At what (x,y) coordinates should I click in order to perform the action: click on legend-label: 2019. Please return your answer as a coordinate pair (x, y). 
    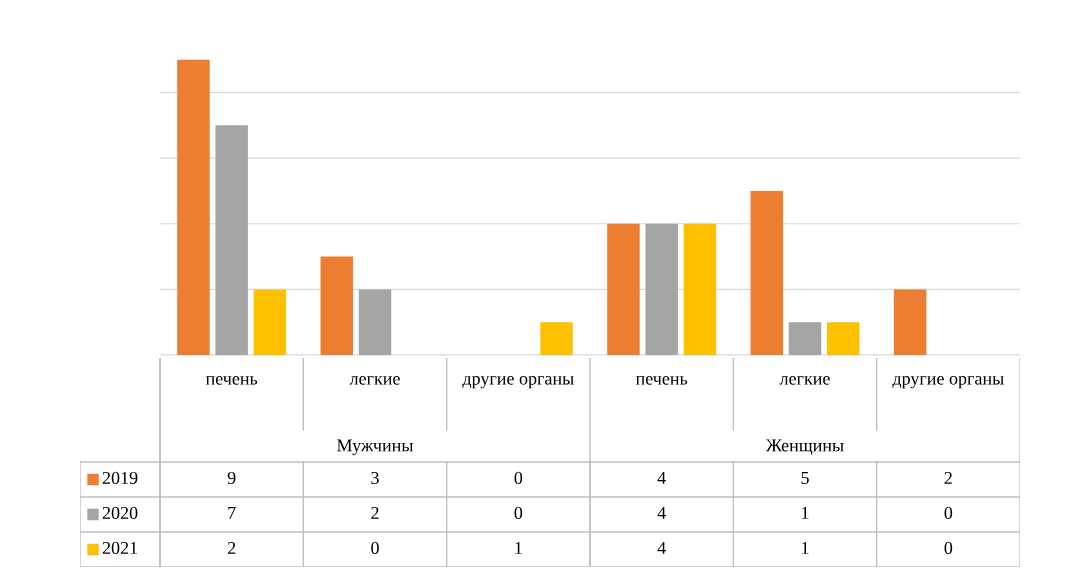
    Looking at the image, I should click on (120, 478).